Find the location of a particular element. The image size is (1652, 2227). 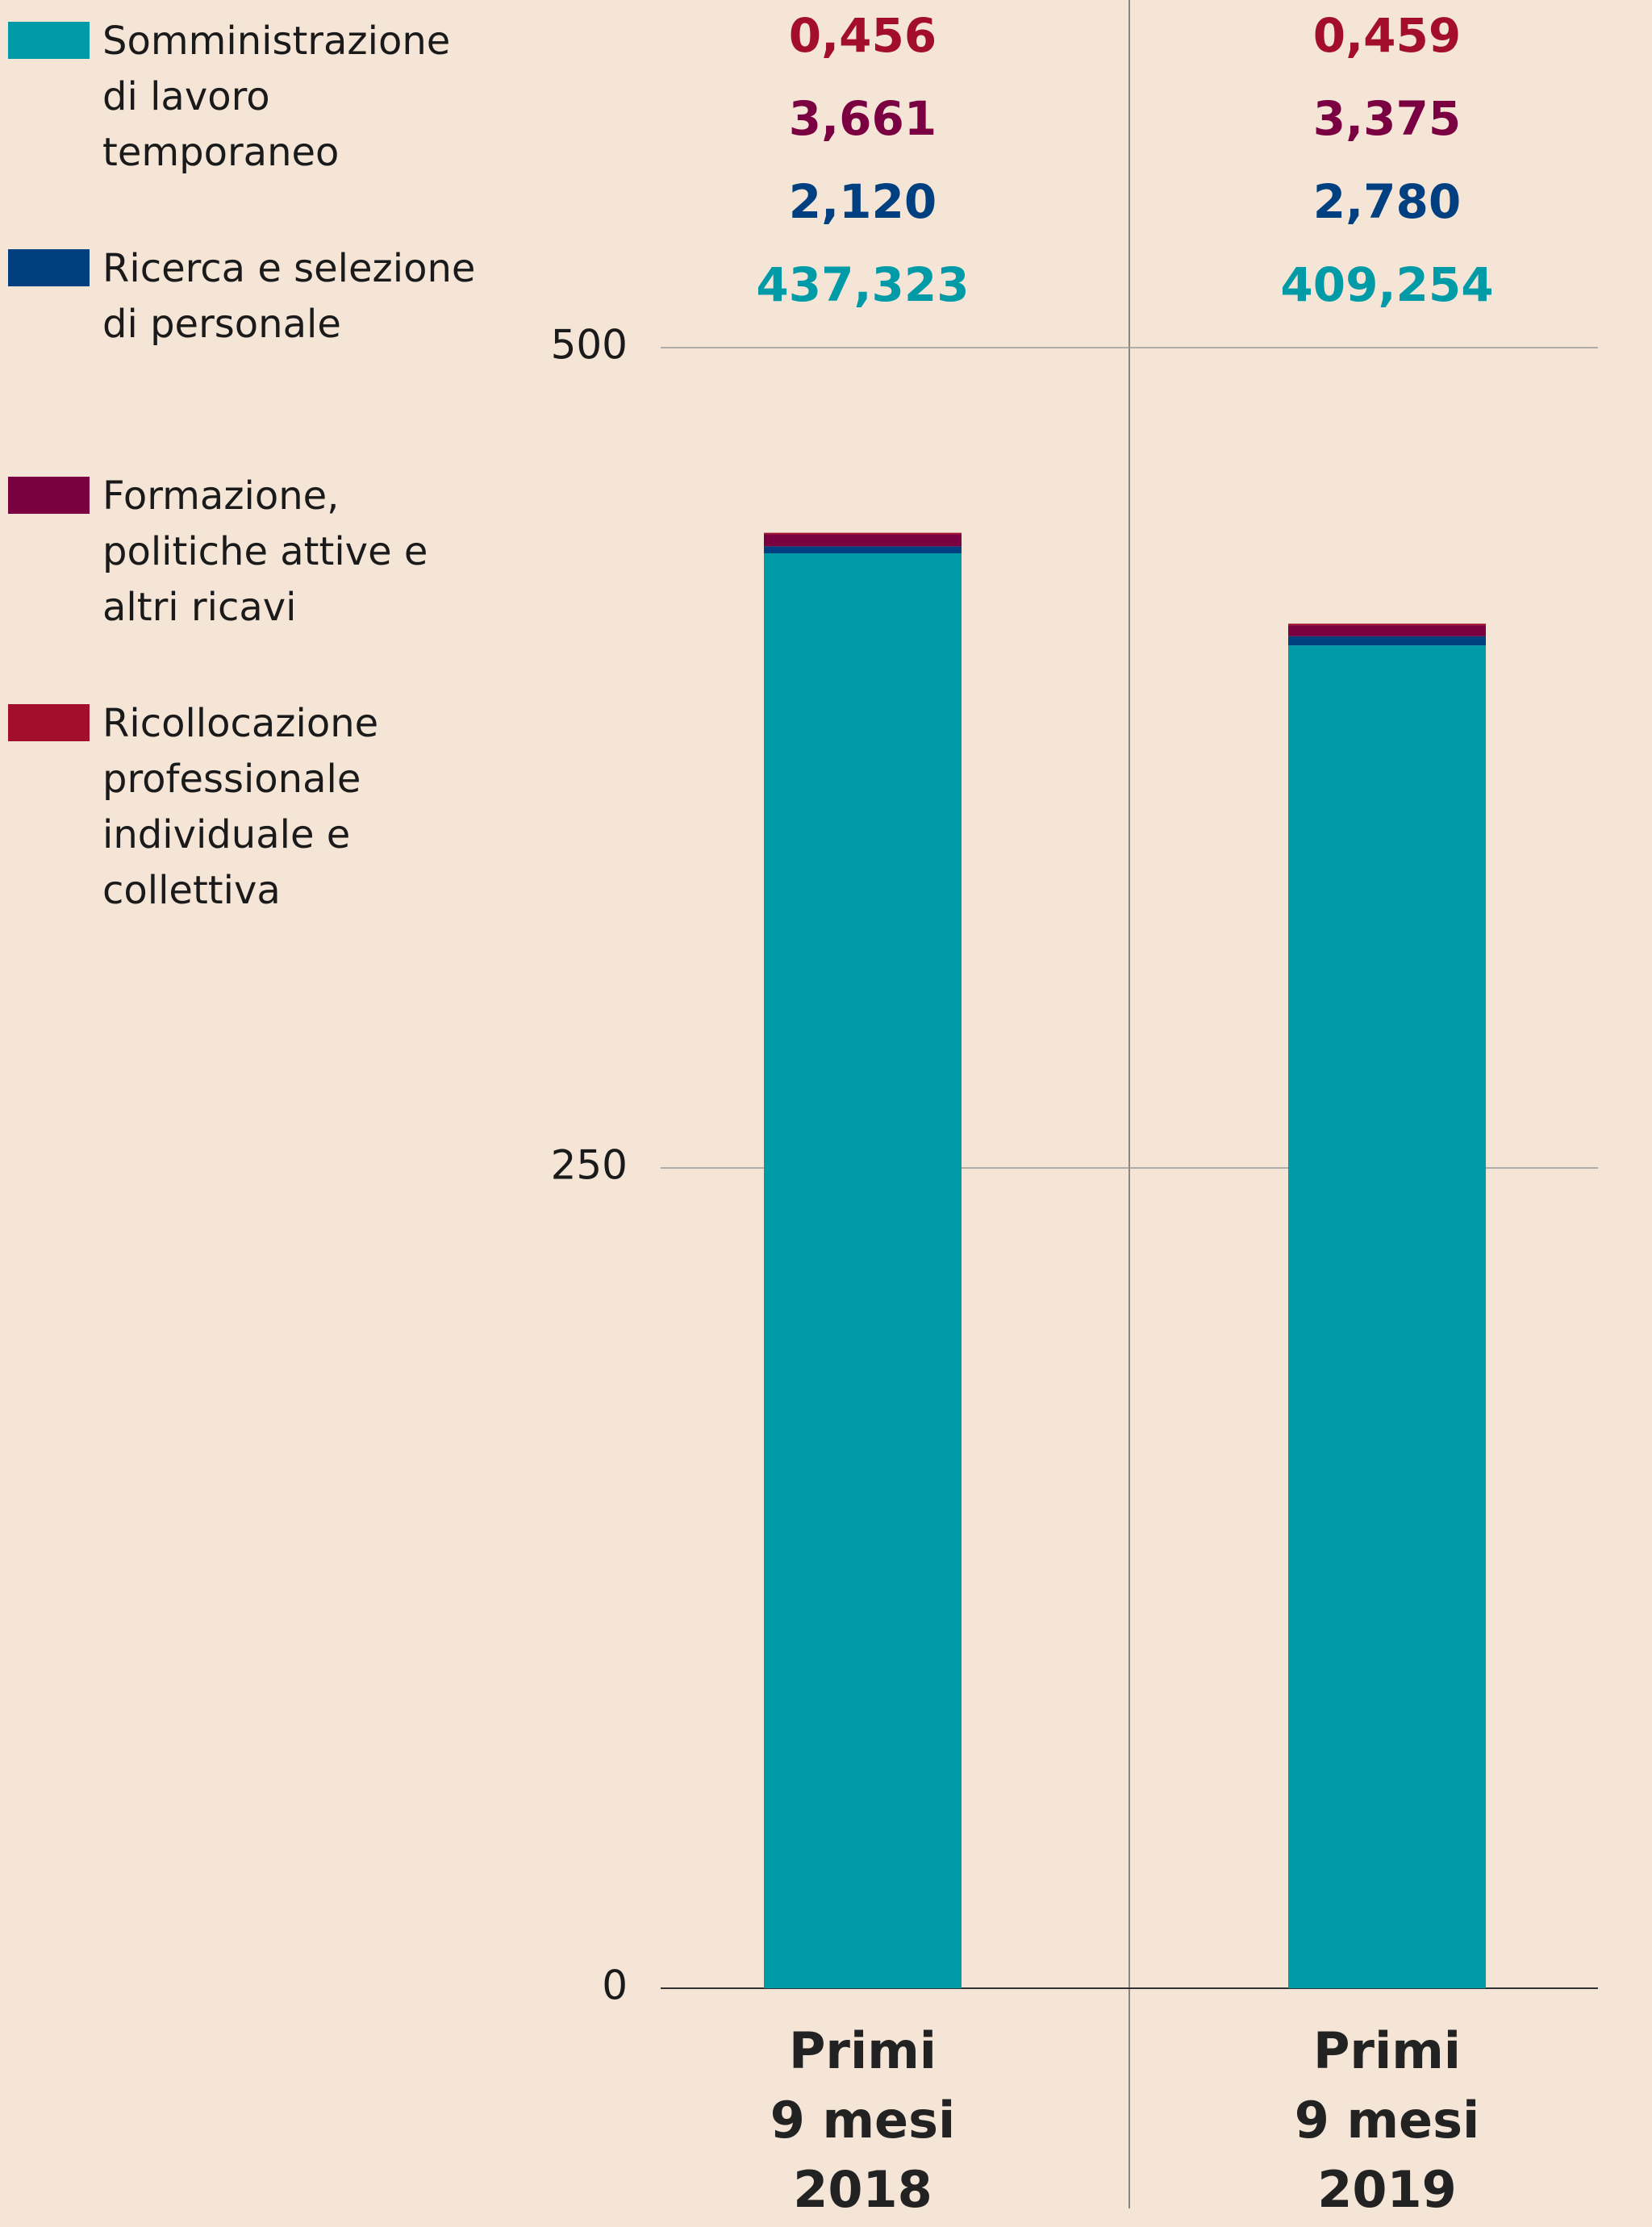

x-tick-label: Primi 9 mesi 2019 is located at coordinates (1387, 2120).